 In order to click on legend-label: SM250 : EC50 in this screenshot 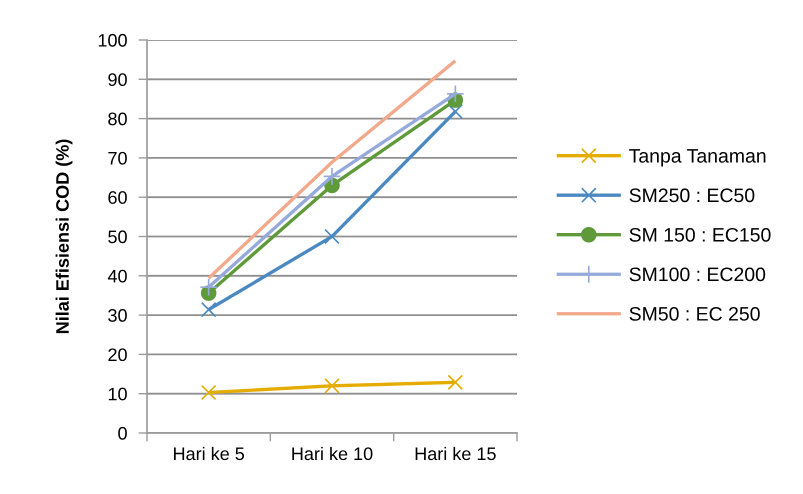, I will do `click(692, 195)`.